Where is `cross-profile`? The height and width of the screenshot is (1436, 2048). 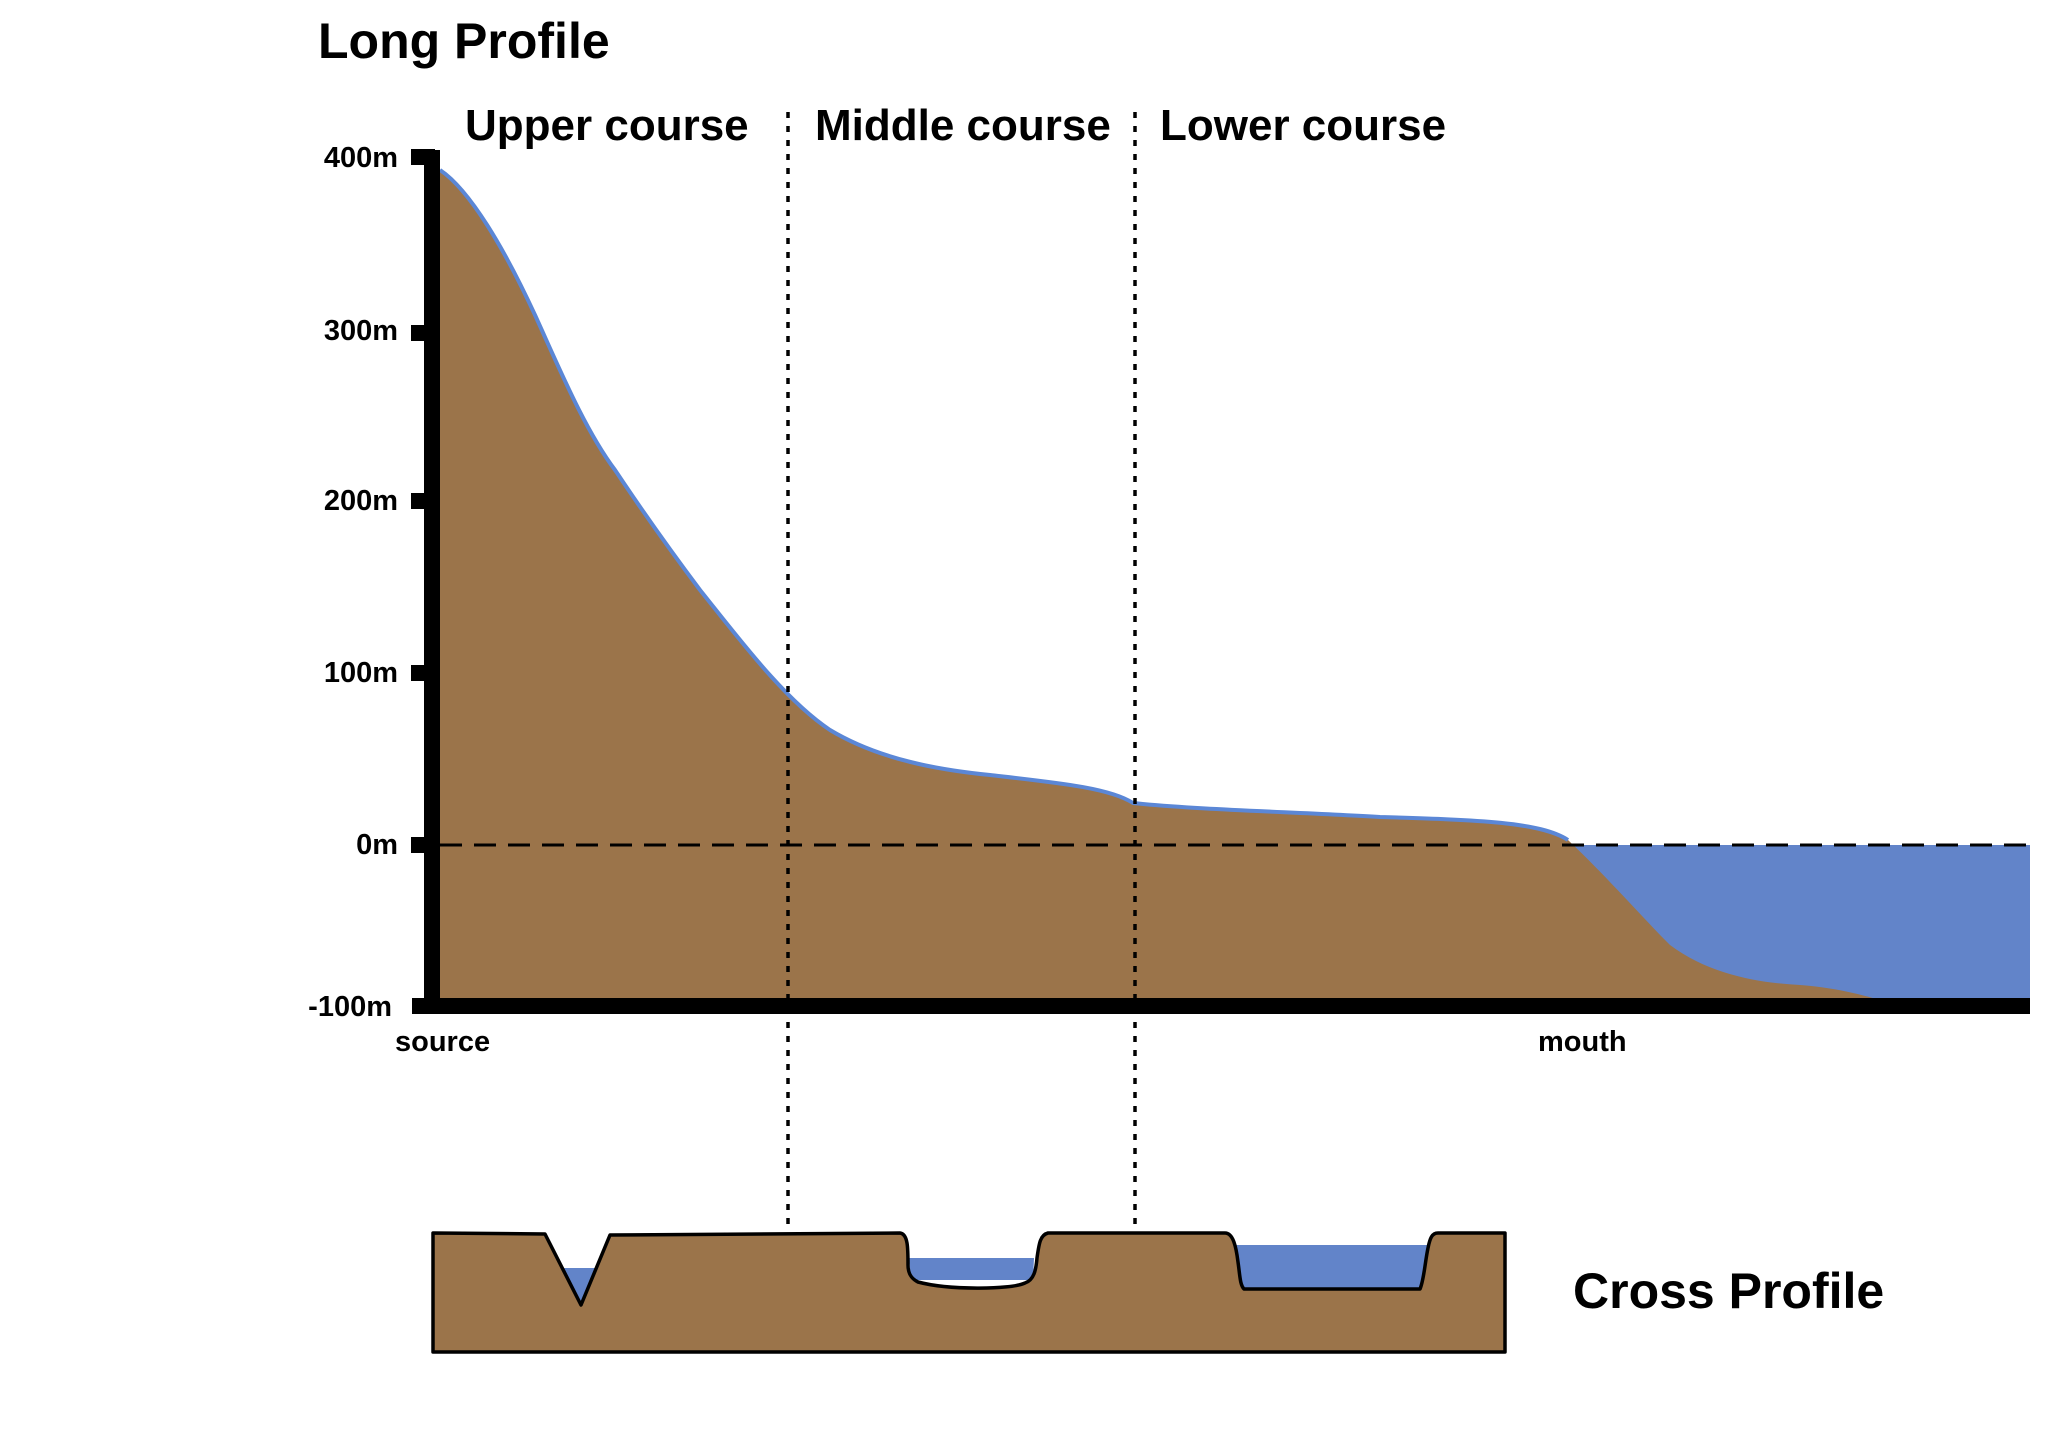 cross-profile is located at coordinates (969, 1292).